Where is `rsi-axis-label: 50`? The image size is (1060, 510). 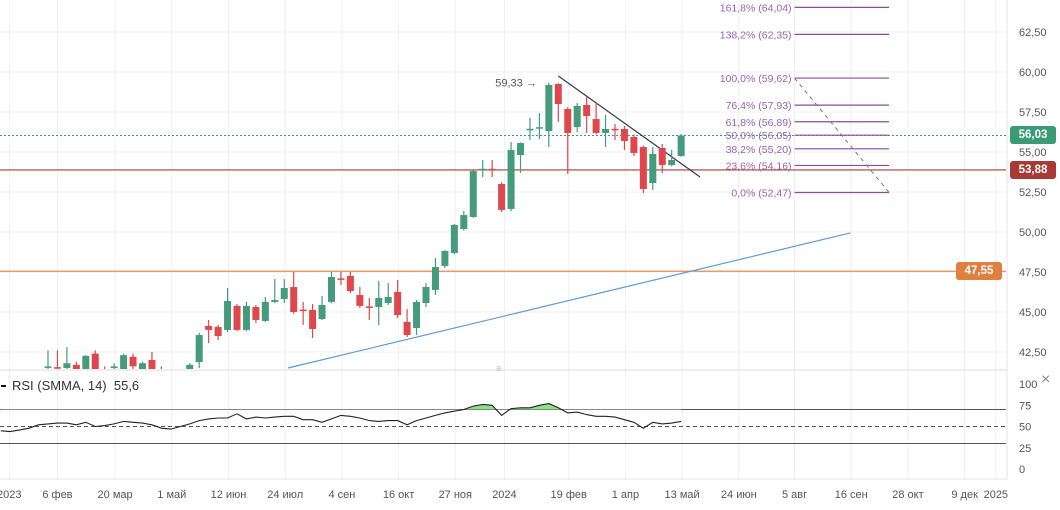 rsi-axis-label: 50 is located at coordinates (1025, 428).